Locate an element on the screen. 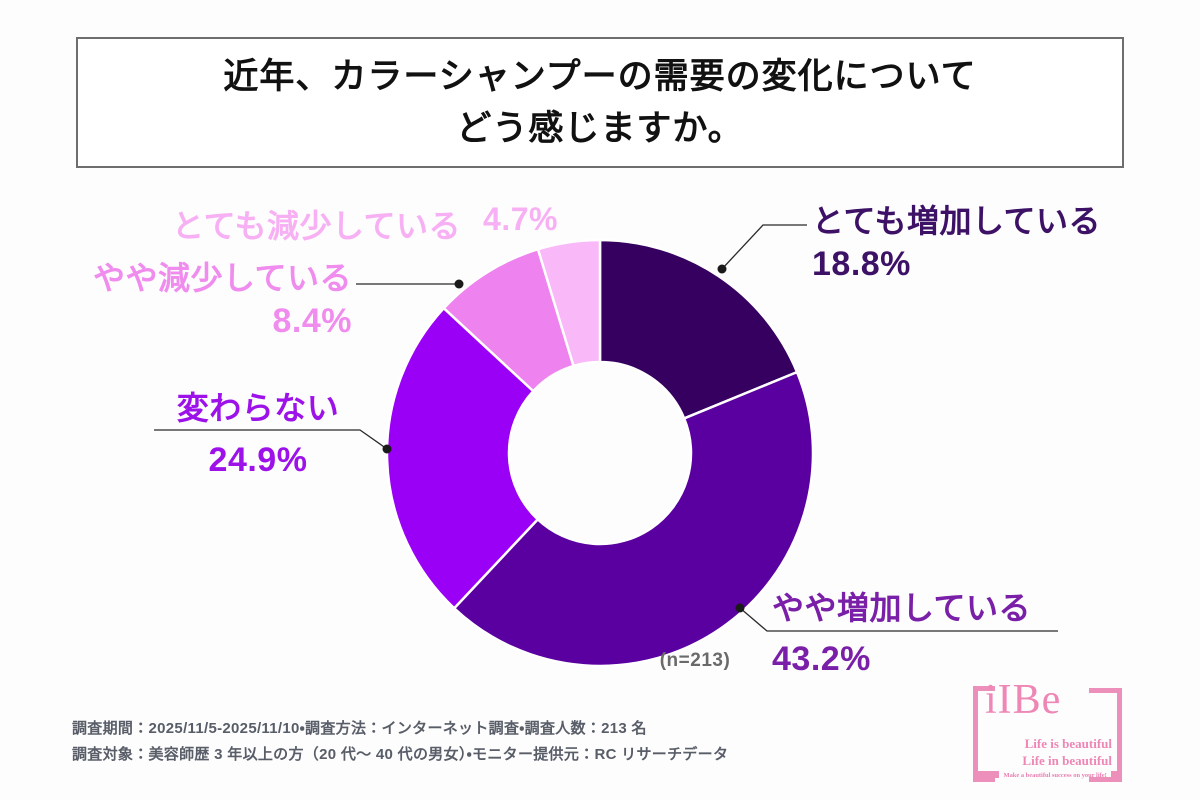 This screenshot has height=800, width=1200. logo-bracket-right-icon is located at coordinates (1105, 735).